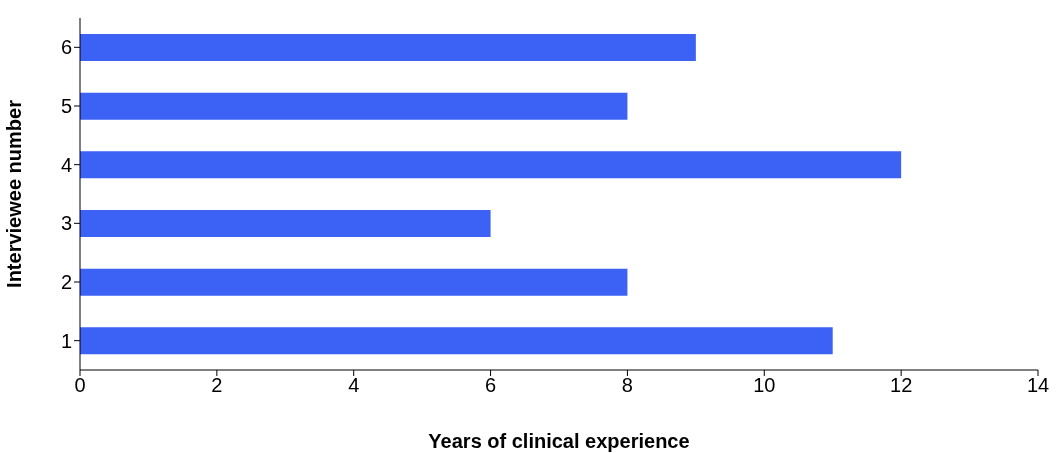 This screenshot has height=453, width=1058. Describe the element at coordinates (491, 385) in the screenshot. I see `x-tick-label: 6` at that location.